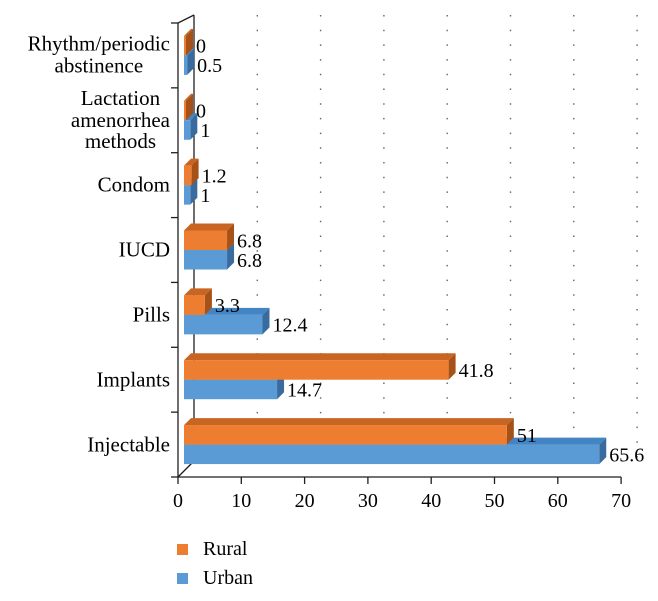 The image size is (658, 601). What do you see at coordinates (231, 256) in the screenshot?
I see `bar-urban-iucd-side` at bounding box center [231, 256].